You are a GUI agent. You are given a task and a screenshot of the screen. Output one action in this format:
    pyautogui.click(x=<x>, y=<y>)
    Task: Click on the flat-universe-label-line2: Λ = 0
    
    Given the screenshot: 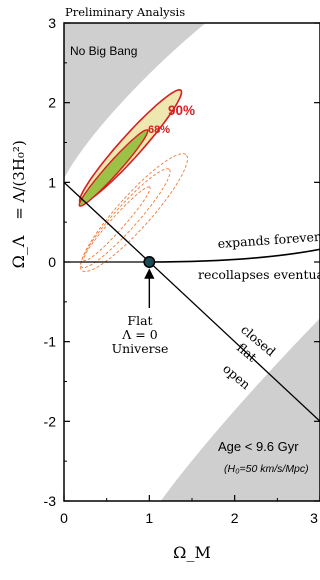 What is the action you would take?
    pyautogui.click(x=139, y=334)
    